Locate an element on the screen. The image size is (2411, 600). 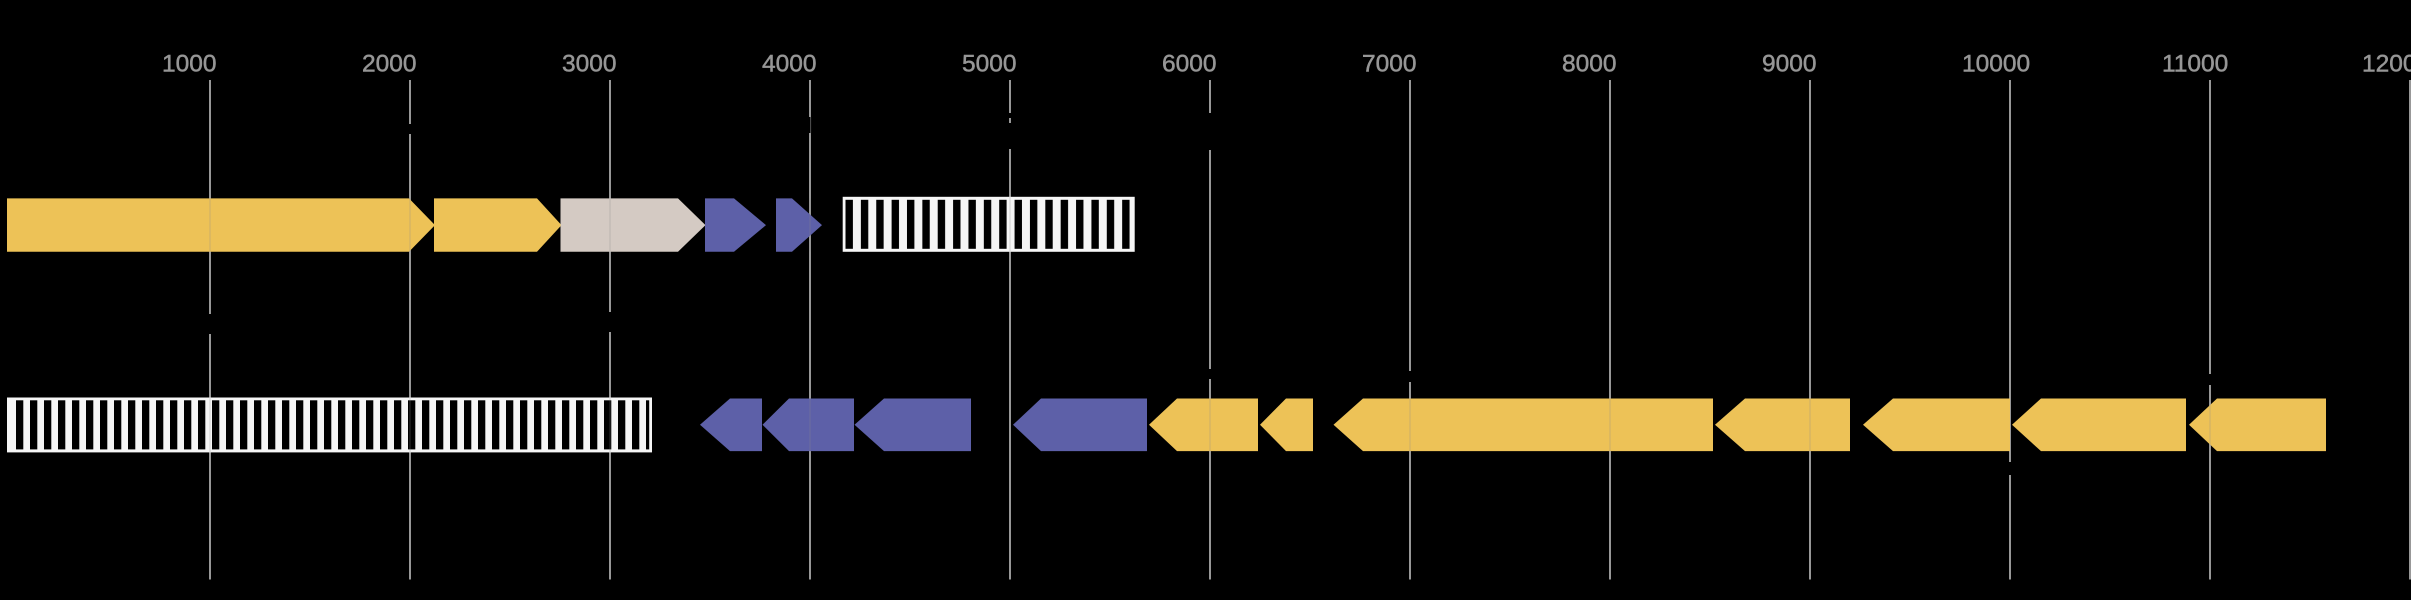
svg-text: 2000 is located at coordinates (389, 64).